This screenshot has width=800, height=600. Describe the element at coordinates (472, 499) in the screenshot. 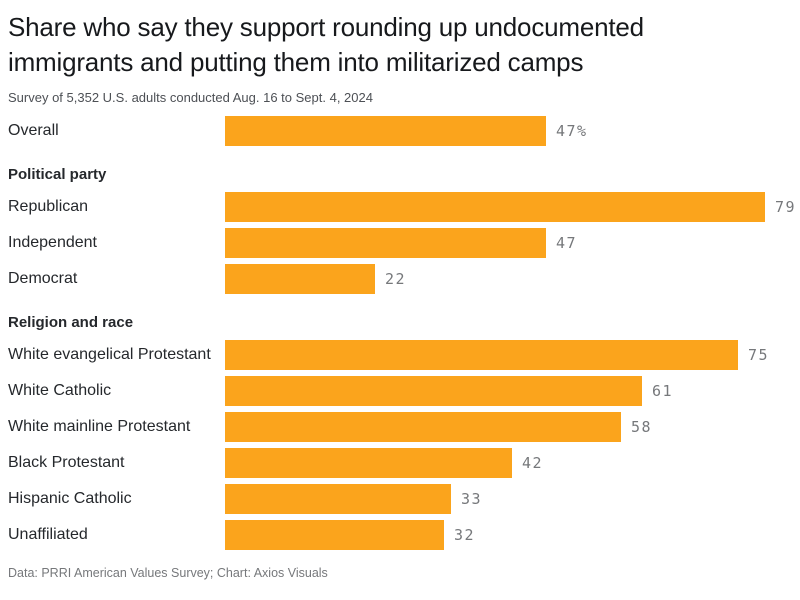

I see `value-label: 33` at that location.